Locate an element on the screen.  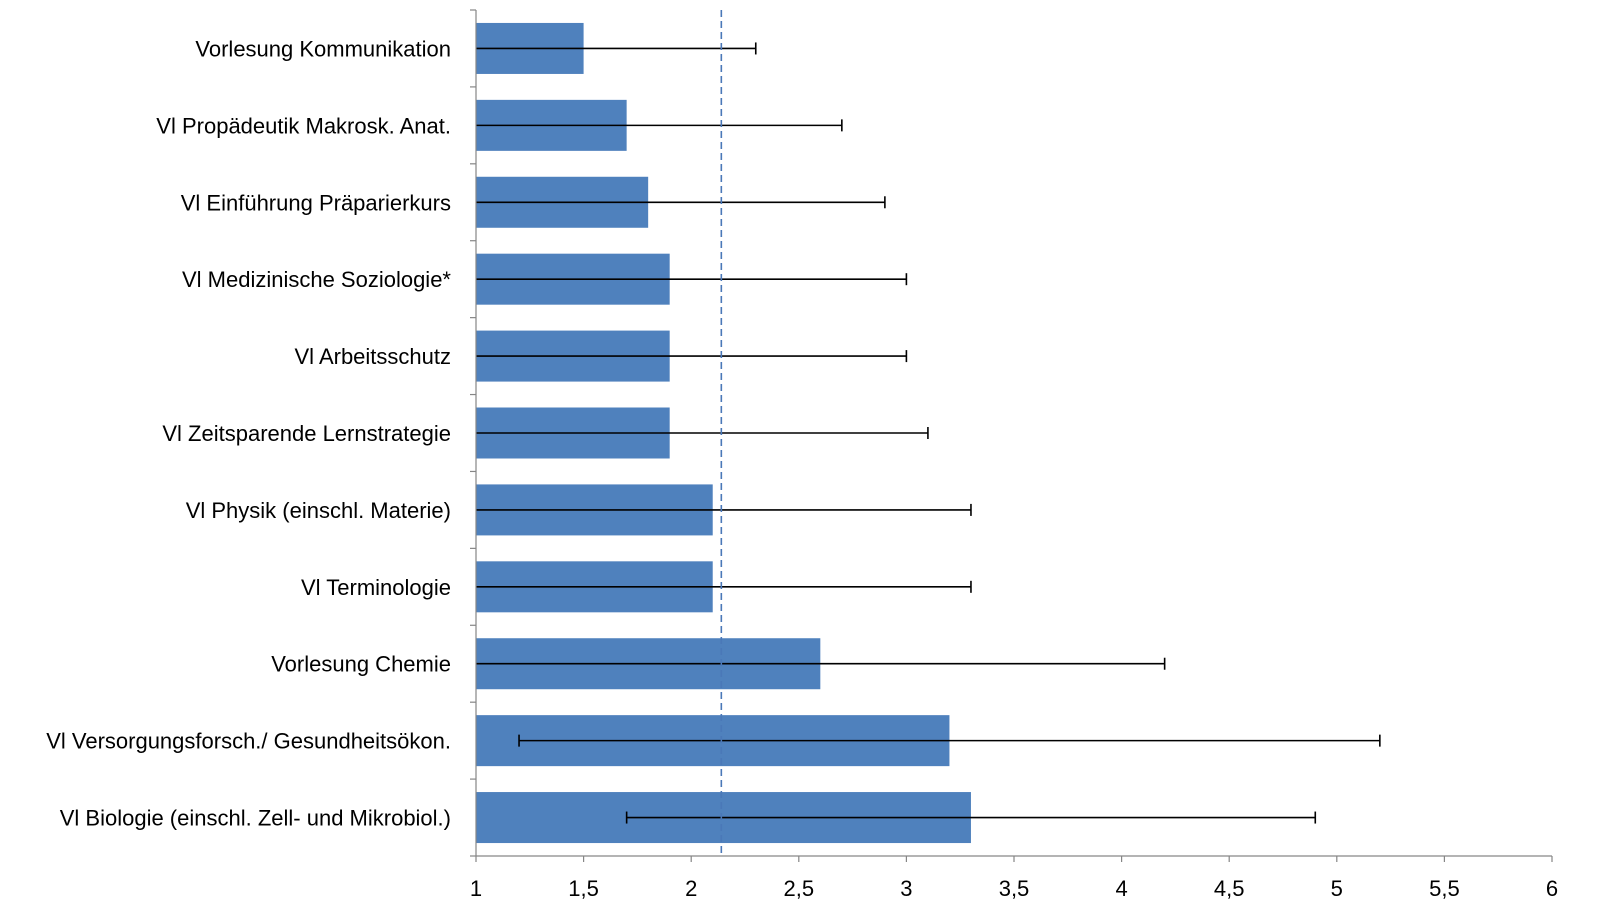
x-tick-label: 4 is located at coordinates (1121, 888).